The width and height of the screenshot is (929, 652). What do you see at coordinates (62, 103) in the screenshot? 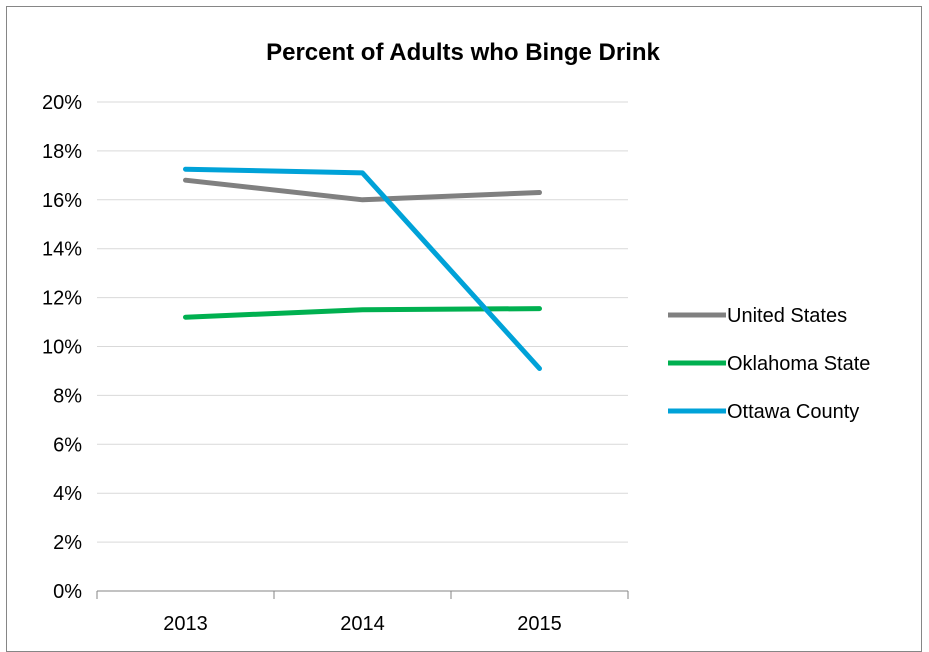
I see `y-tick-label: 20%` at bounding box center [62, 103].